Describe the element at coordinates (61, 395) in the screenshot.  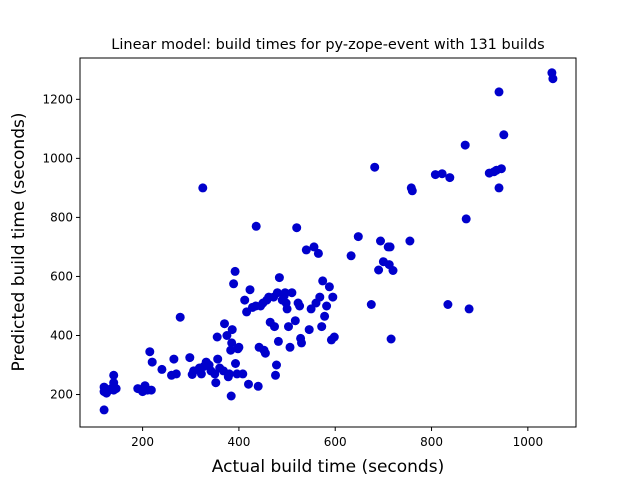
I see `y-tick-label: 200` at that location.